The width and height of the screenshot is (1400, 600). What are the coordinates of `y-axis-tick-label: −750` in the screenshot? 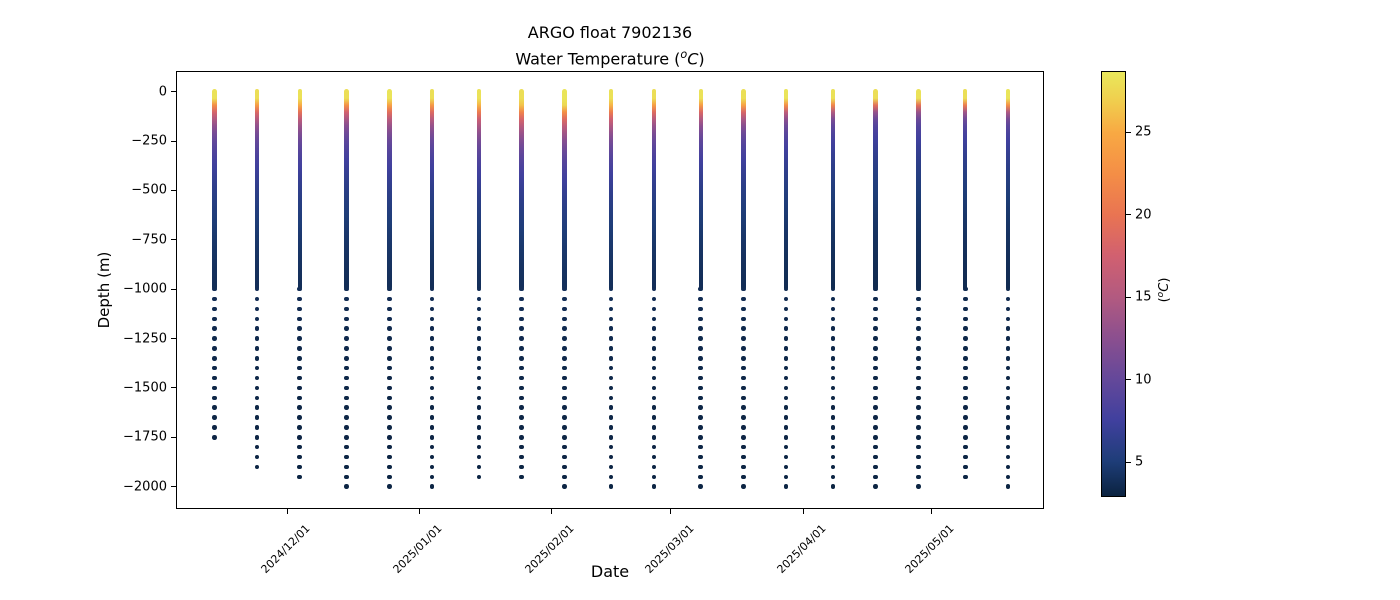 It's located at (149, 240).